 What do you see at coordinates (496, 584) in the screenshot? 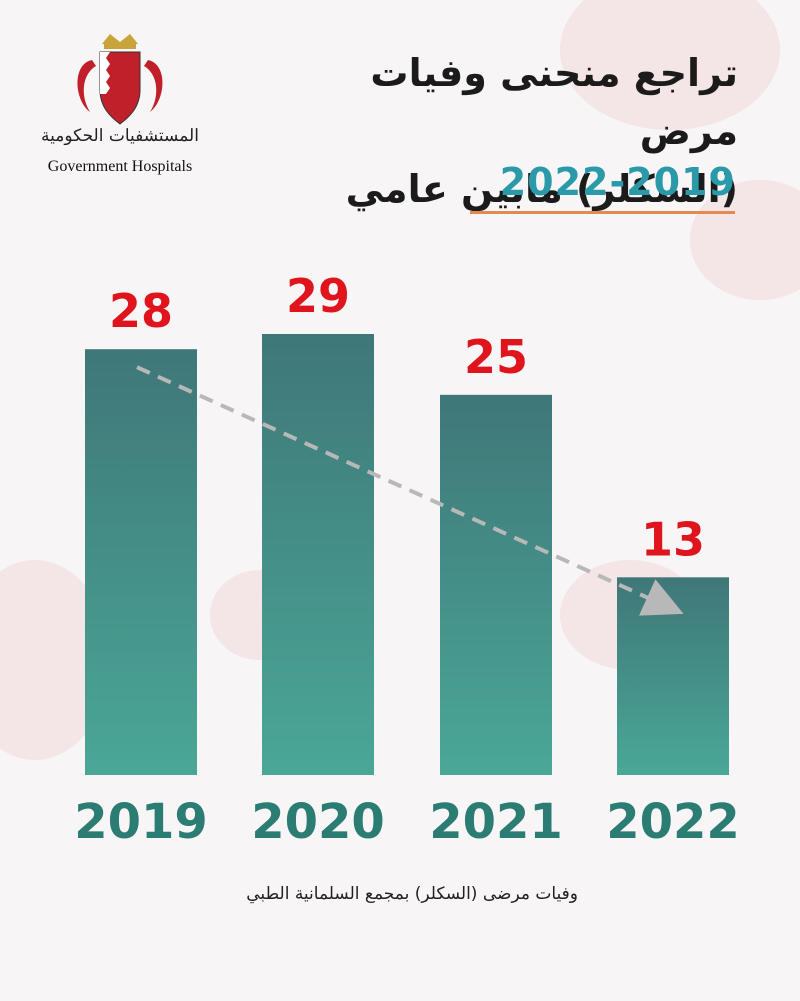
I see `bar-2021` at bounding box center [496, 584].